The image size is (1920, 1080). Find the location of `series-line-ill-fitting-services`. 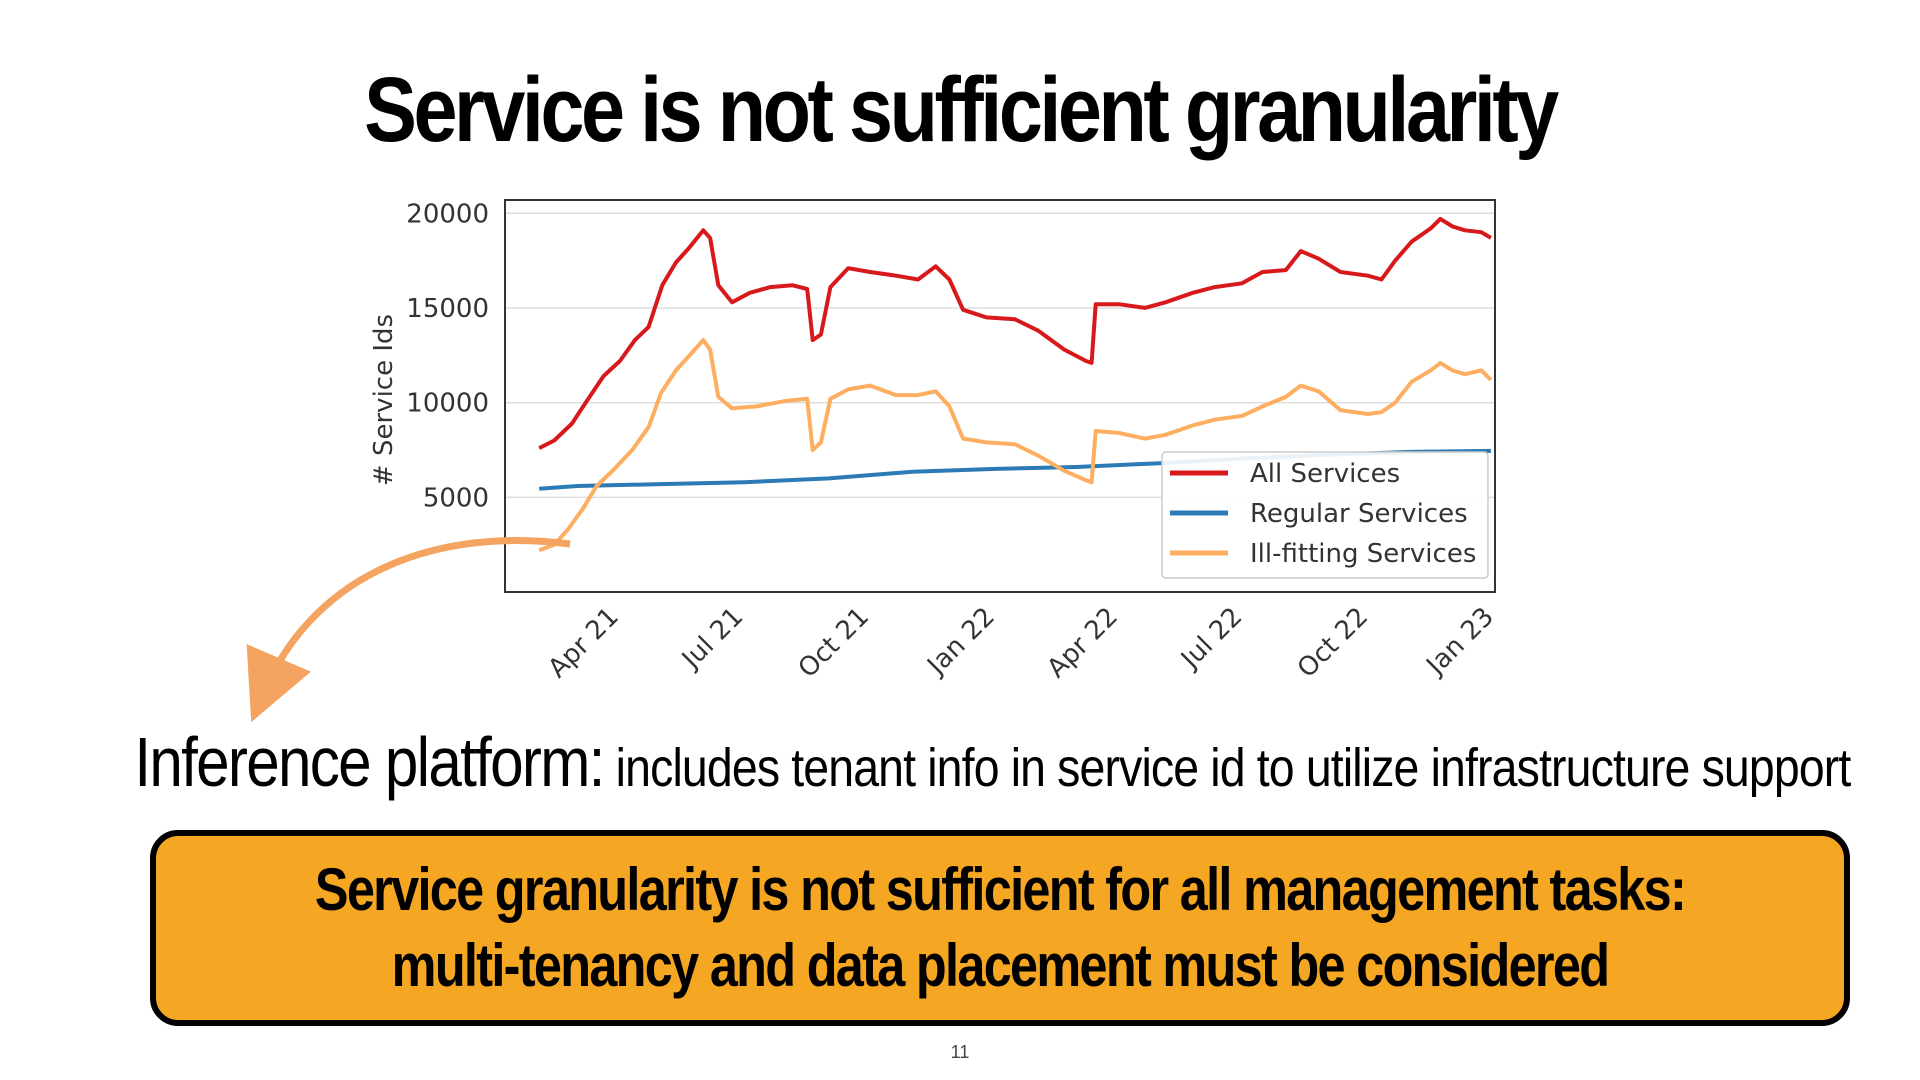

series-line-ill-fitting-services is located at coordinates (1015, 445).